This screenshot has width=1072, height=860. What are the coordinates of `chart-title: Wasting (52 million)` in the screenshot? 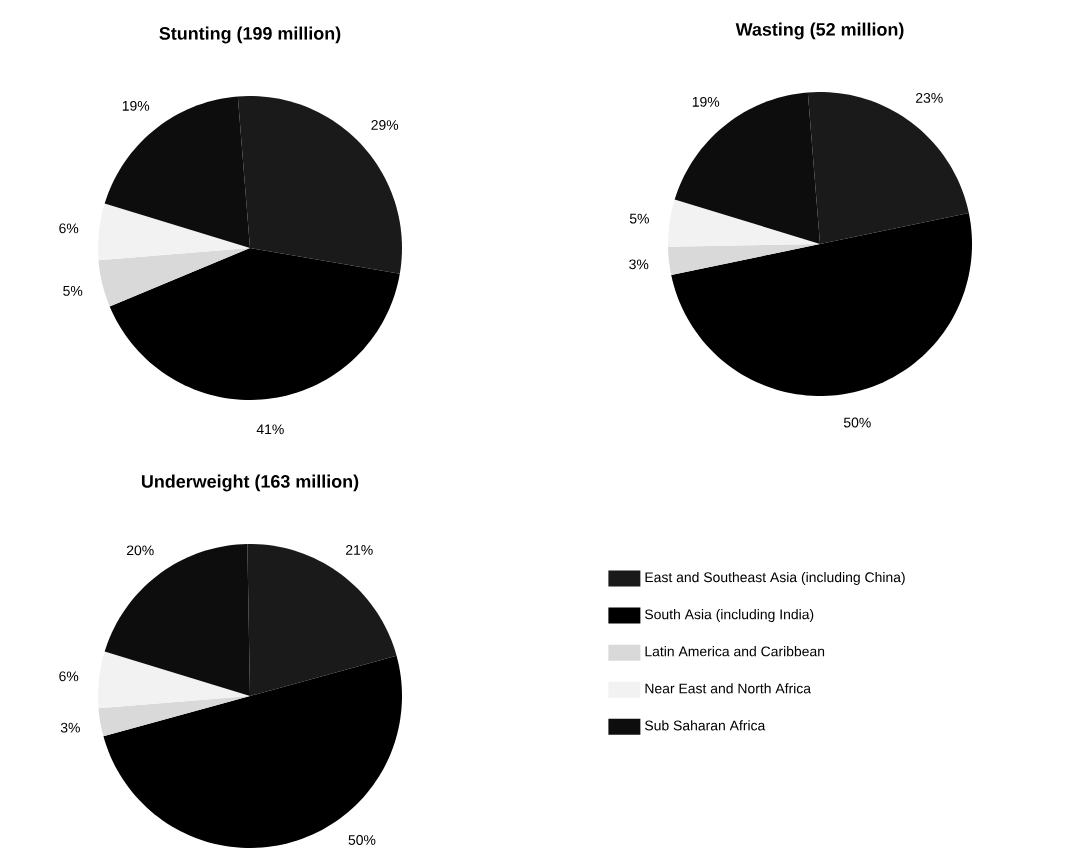 It's located at (819, 31).